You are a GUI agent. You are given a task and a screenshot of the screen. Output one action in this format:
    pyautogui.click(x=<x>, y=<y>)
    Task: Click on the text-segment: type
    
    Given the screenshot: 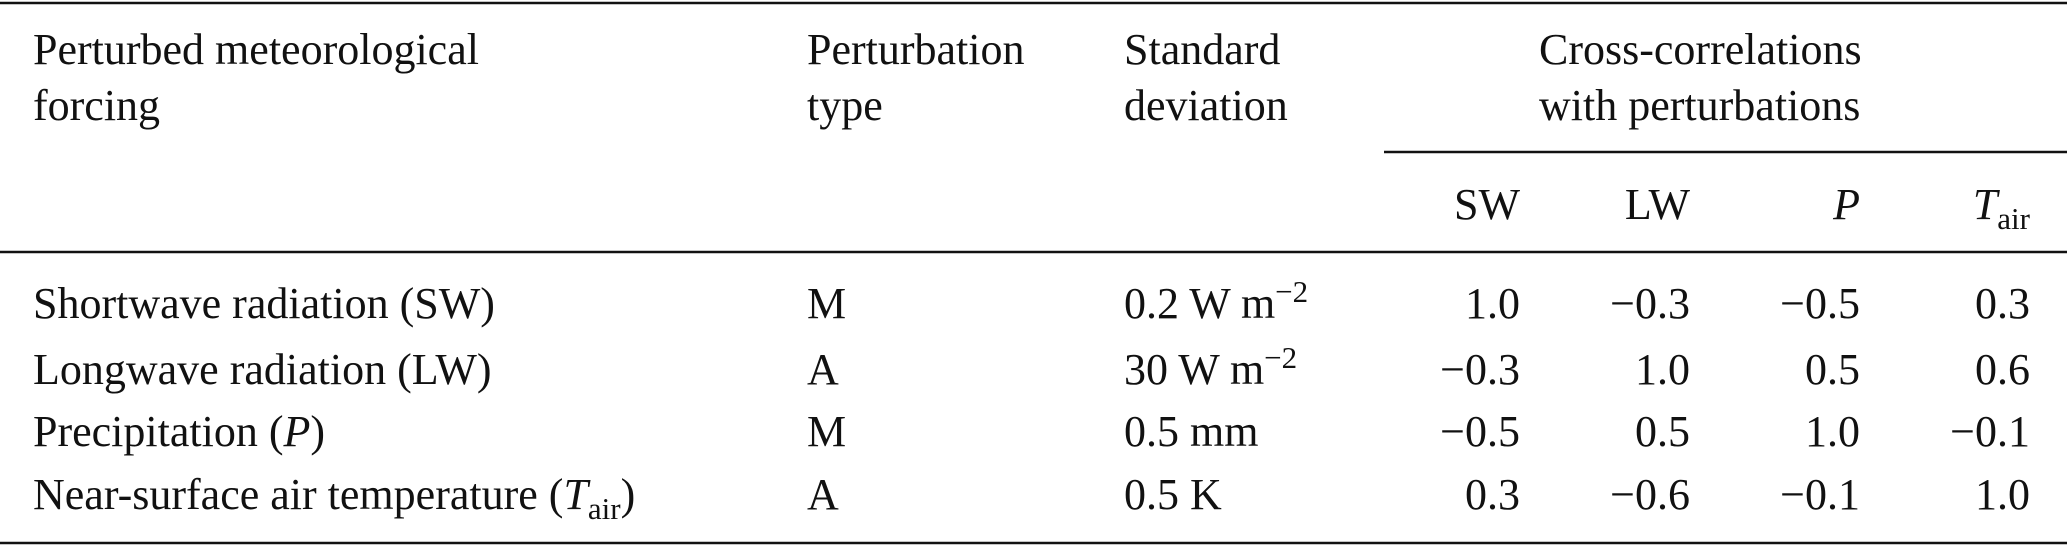 What is the action you would take?
    pyautogui.click(x=845, y=105)
    